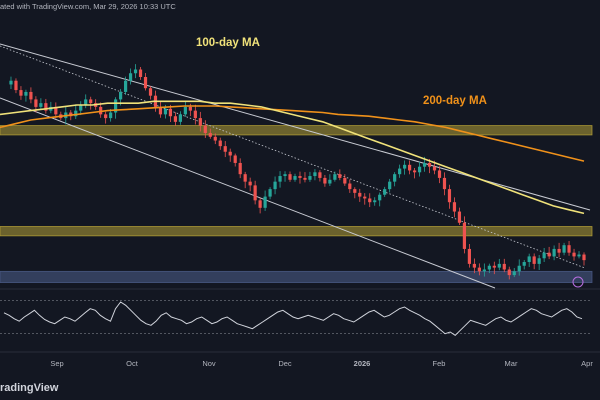  I want to click on x-tick-label: Feb, so click(439, 363).